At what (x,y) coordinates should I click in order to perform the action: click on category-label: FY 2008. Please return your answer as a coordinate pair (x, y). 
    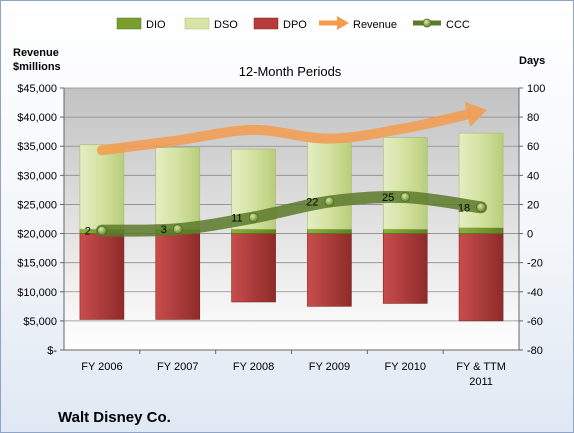
    Looking at the image, I should click on (253, 367).